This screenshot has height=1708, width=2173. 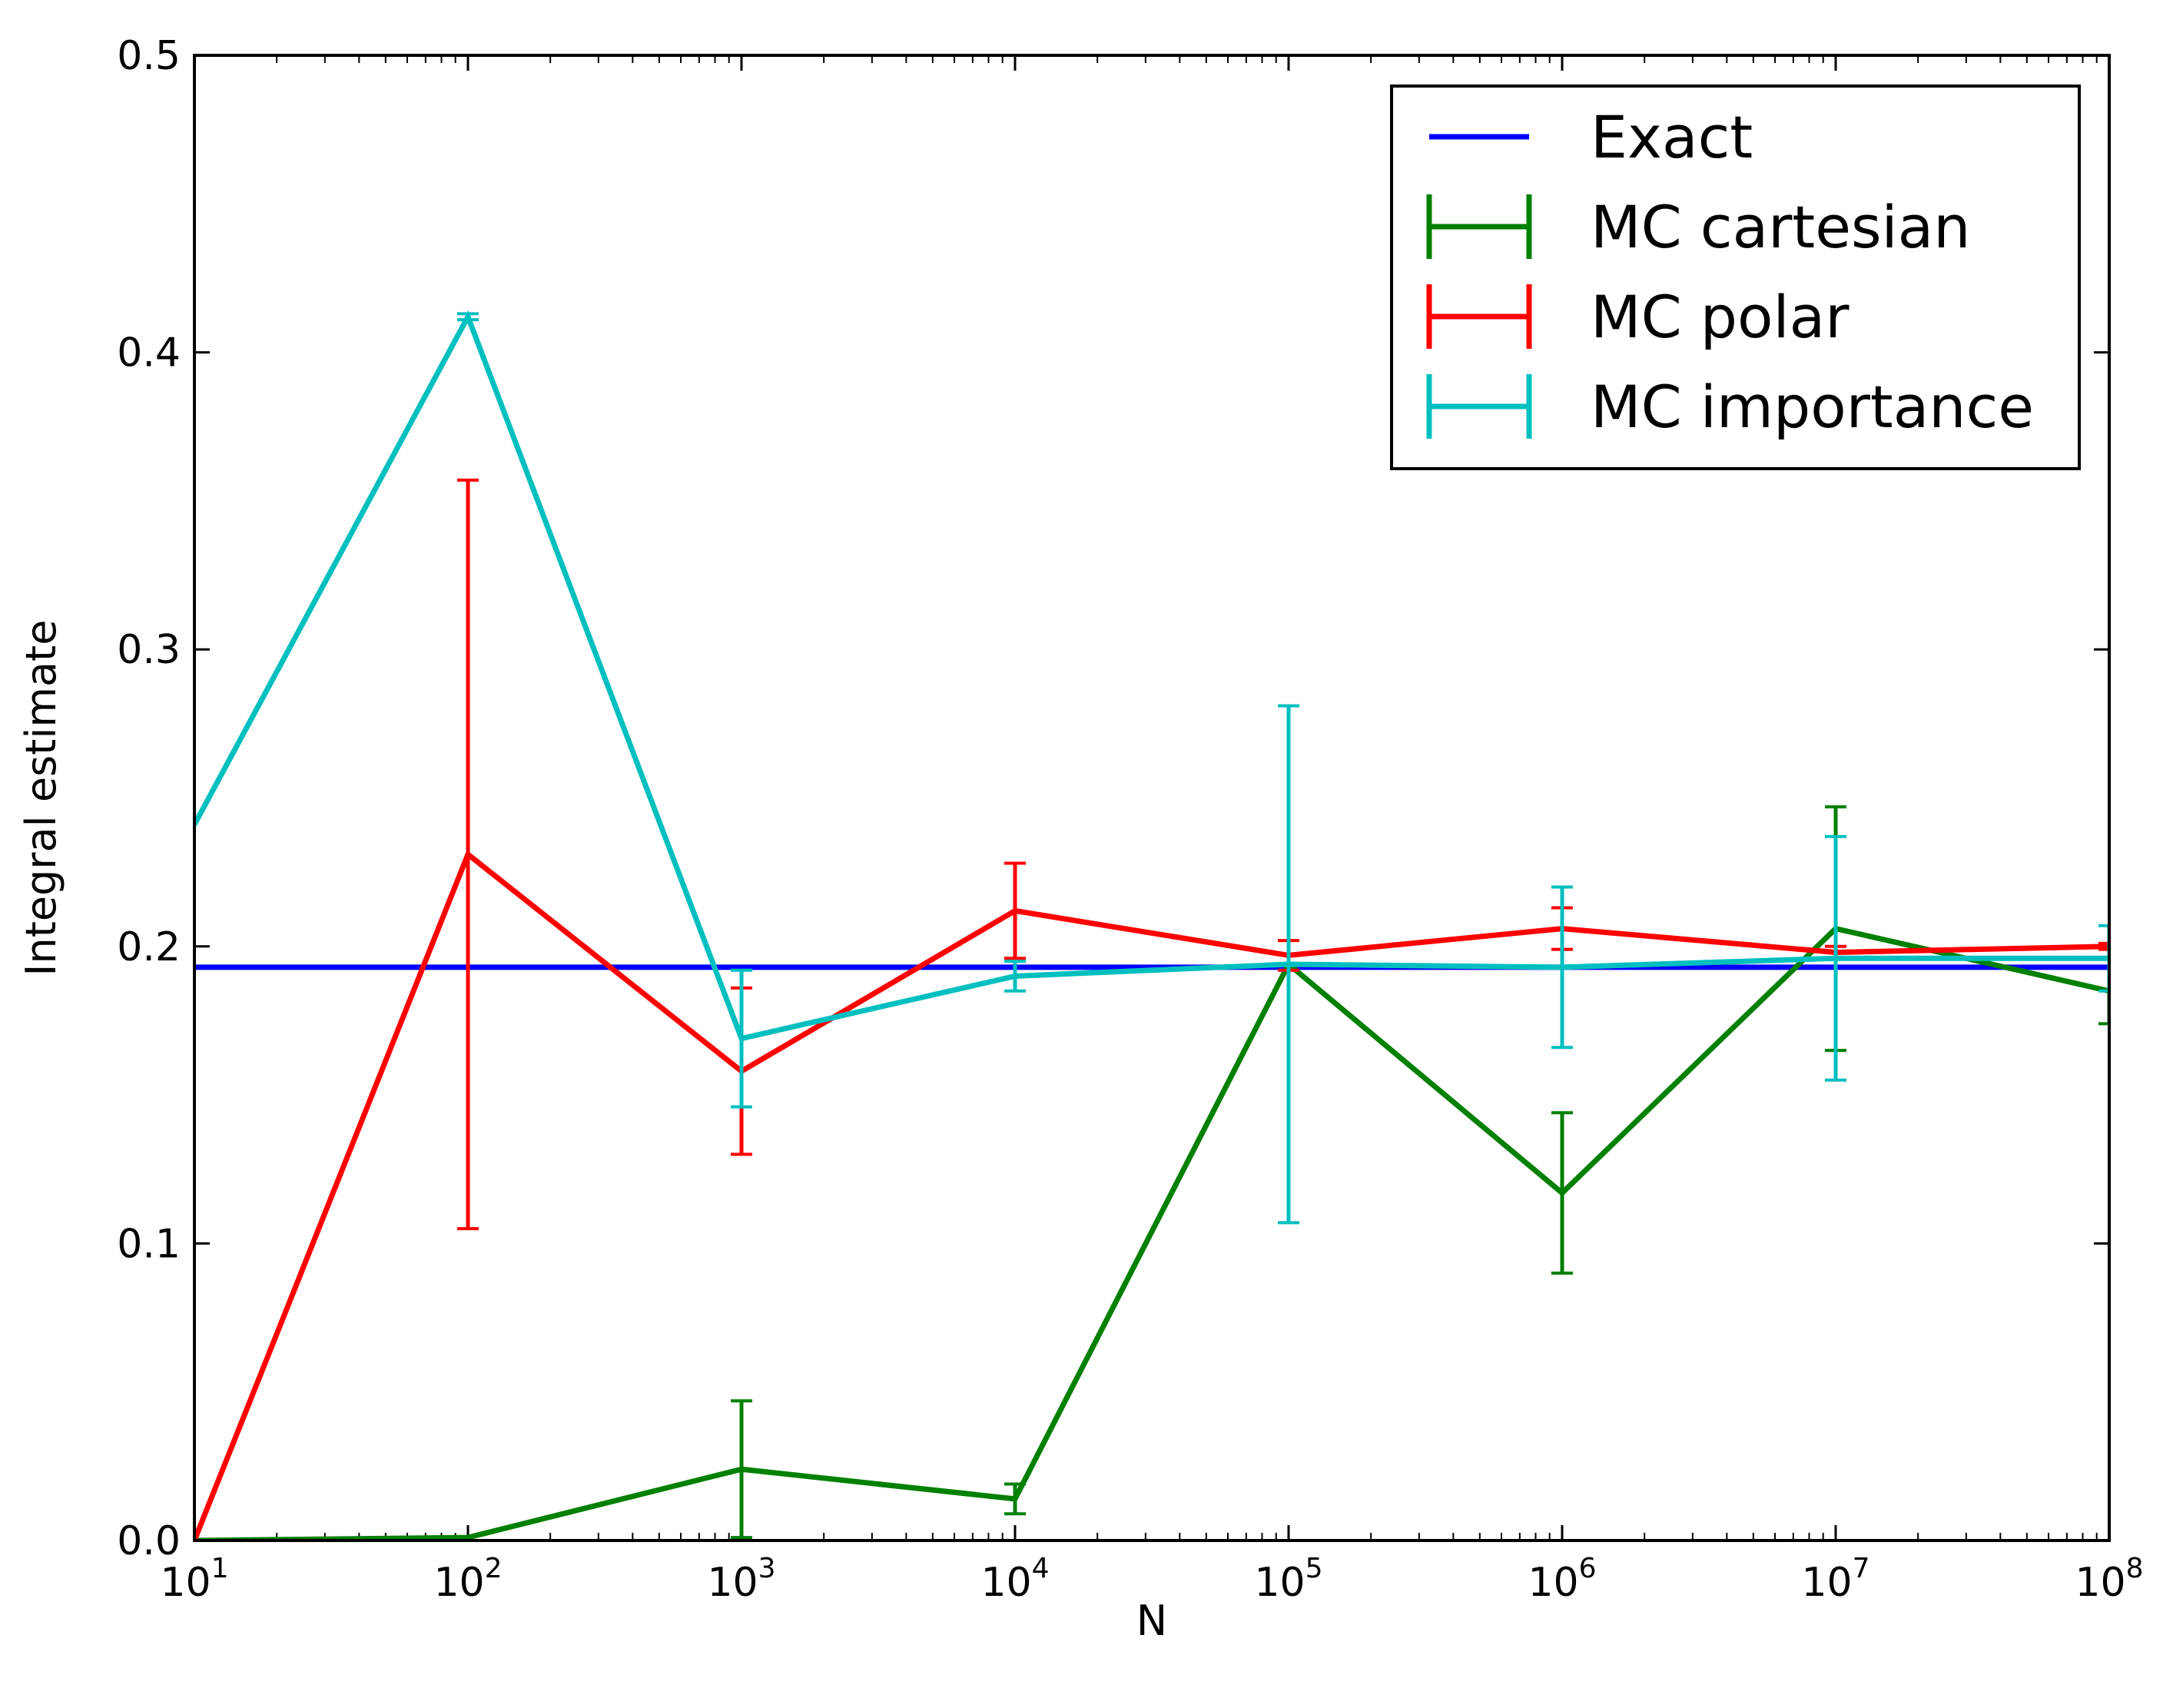 What do you see at coordinates (1288, 1580) in the screenshot?
I see `x-tick-label: 10⁵` at bounding box center [1288, 1580].